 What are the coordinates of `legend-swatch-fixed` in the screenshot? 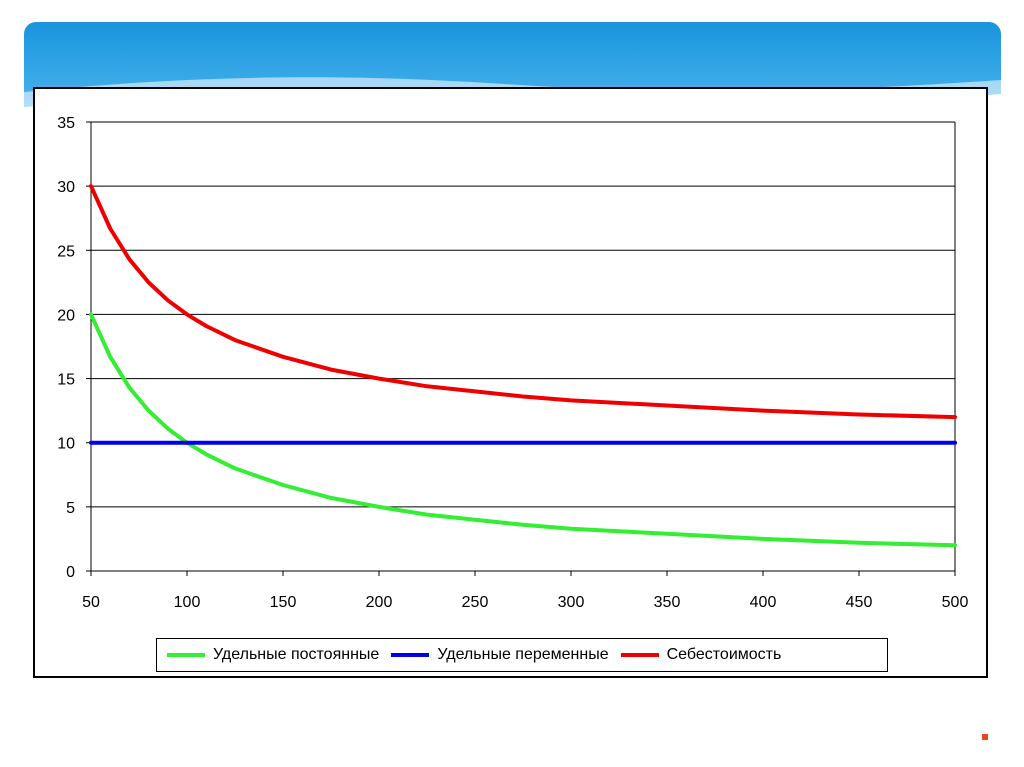 It's located at (186, 655).